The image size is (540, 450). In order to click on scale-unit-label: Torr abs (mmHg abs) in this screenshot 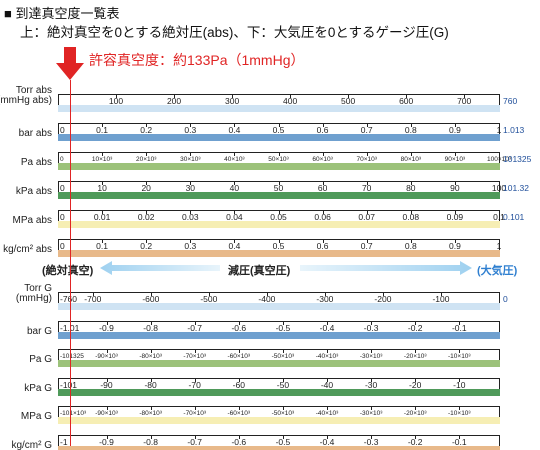, I will do `click(26, 96)`.